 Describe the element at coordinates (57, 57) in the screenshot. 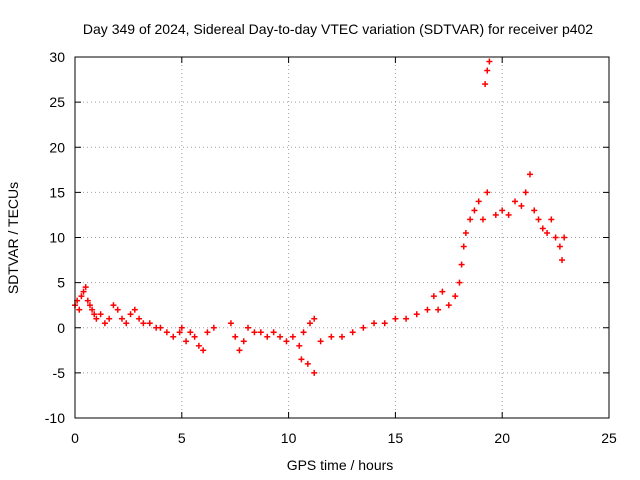

I see `y-tick-label: 30` at that location.